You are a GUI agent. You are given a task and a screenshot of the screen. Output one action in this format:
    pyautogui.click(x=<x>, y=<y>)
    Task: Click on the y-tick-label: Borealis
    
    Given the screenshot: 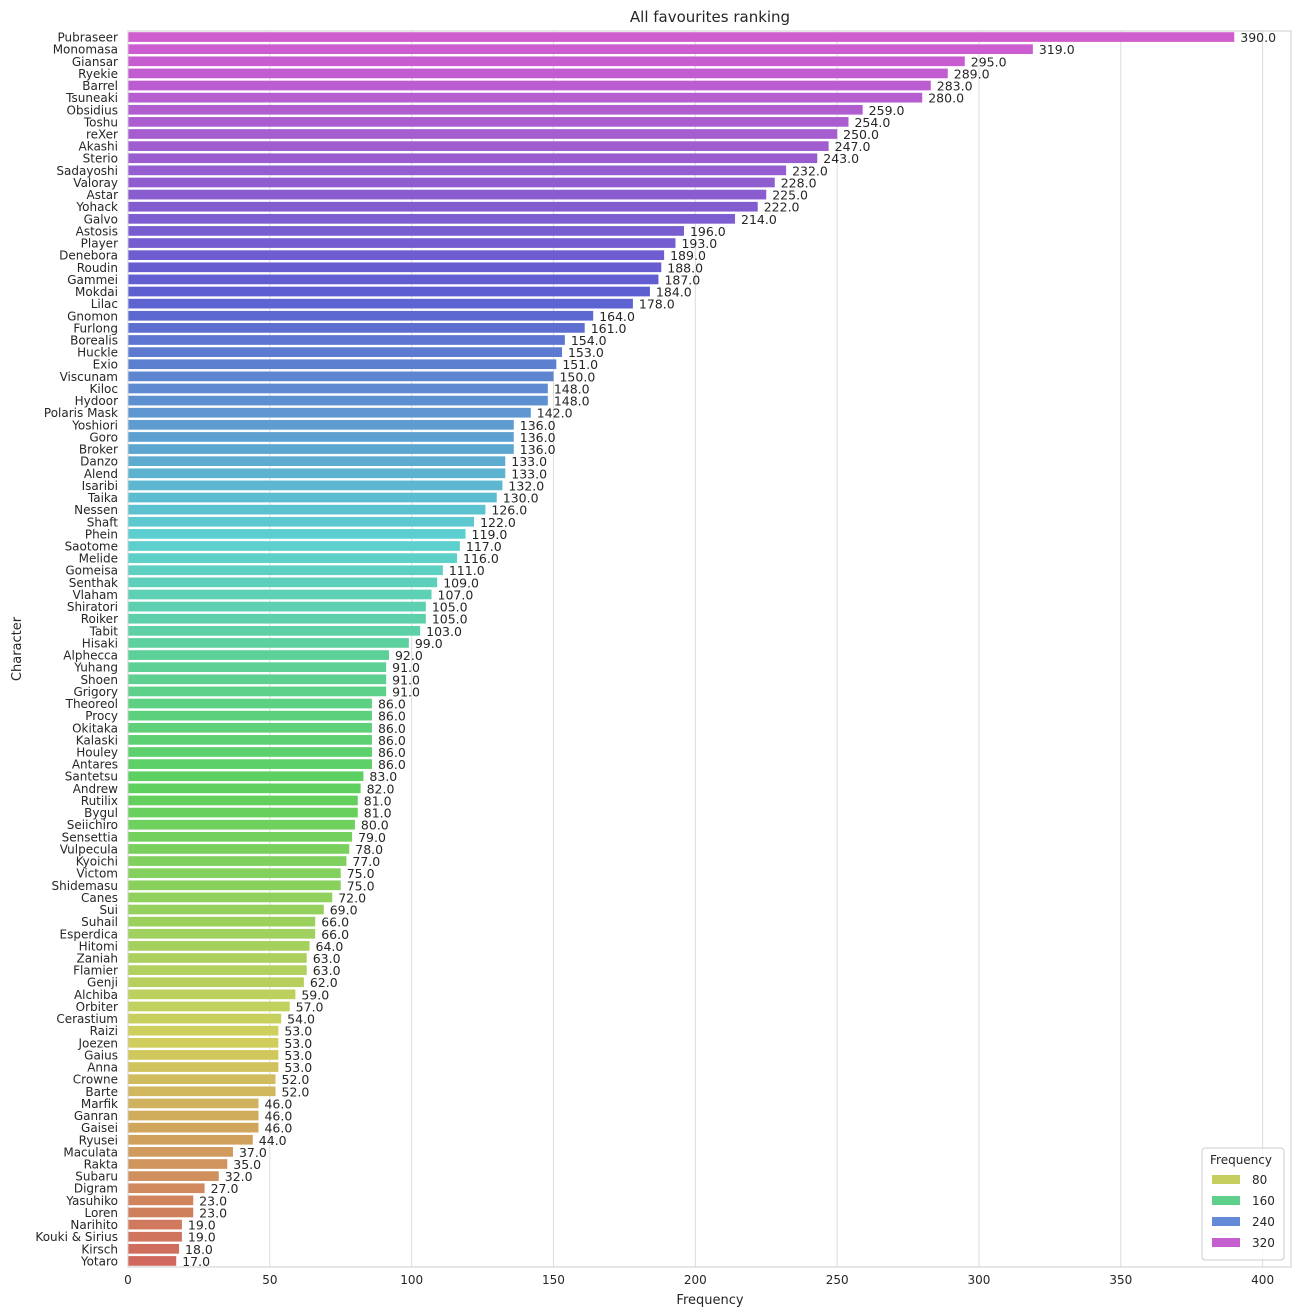 What is the action you would take?
    pyautogui.click(x=94, y=341)
    